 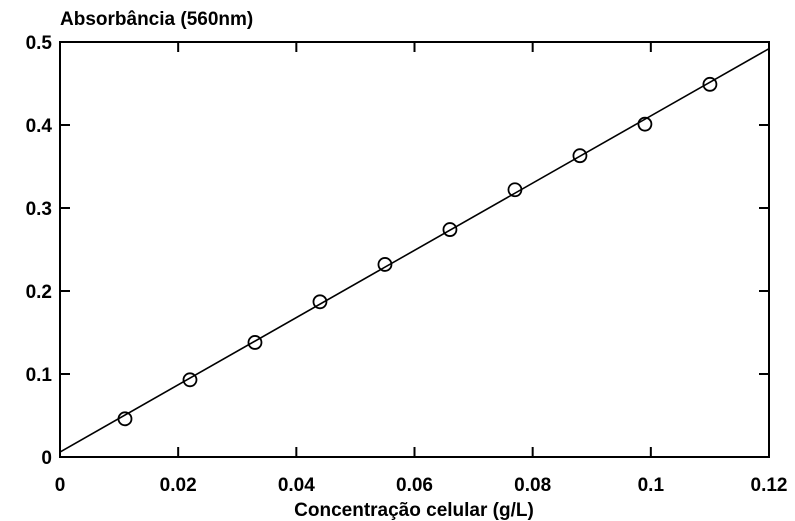 I want to click on y-tick-label: 0, so click(x=46, y=458).